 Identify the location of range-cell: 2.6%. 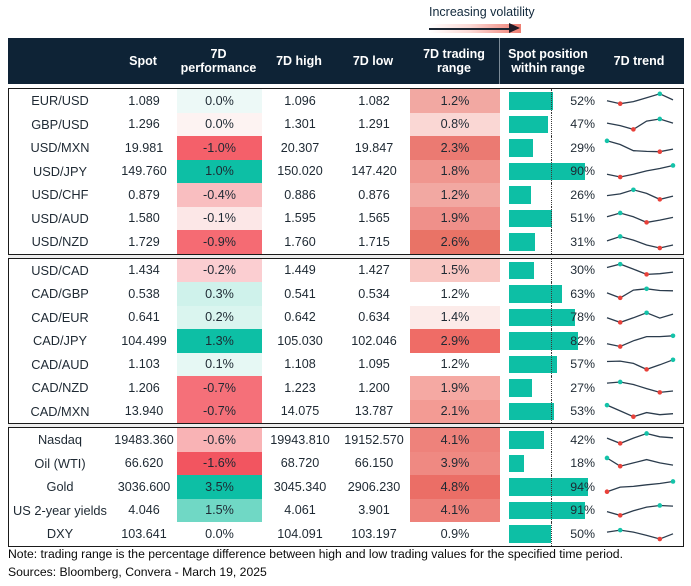
(455, 242).